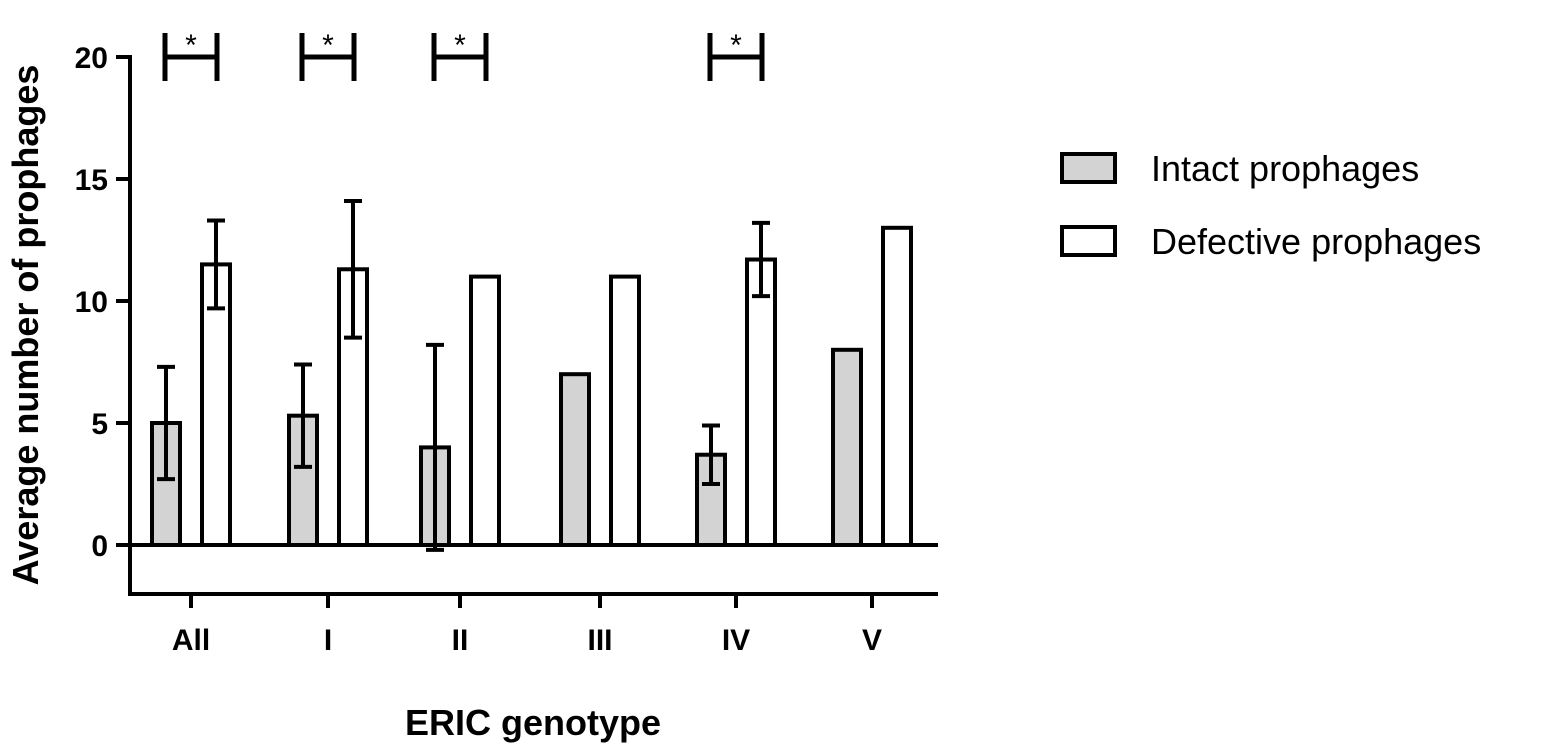 The image size is (1559, 752). What do you see at coordinates (191, 640) in the screenshot?
I see `x-tick-label: All` at bounding box center [191, 640].